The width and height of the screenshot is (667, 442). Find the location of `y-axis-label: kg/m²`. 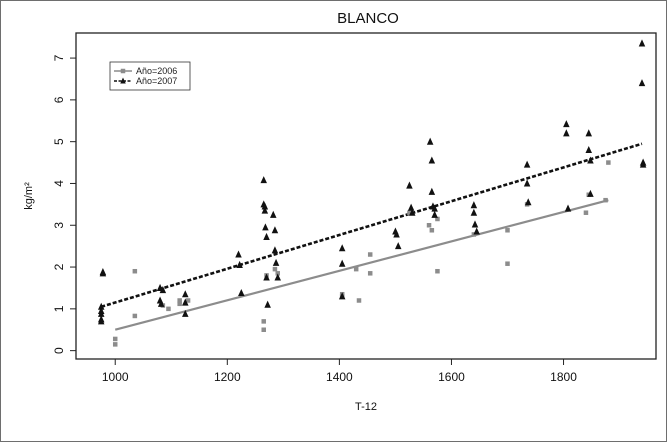

y-axis-label: kg/m² is located at coordinates (29, 196).